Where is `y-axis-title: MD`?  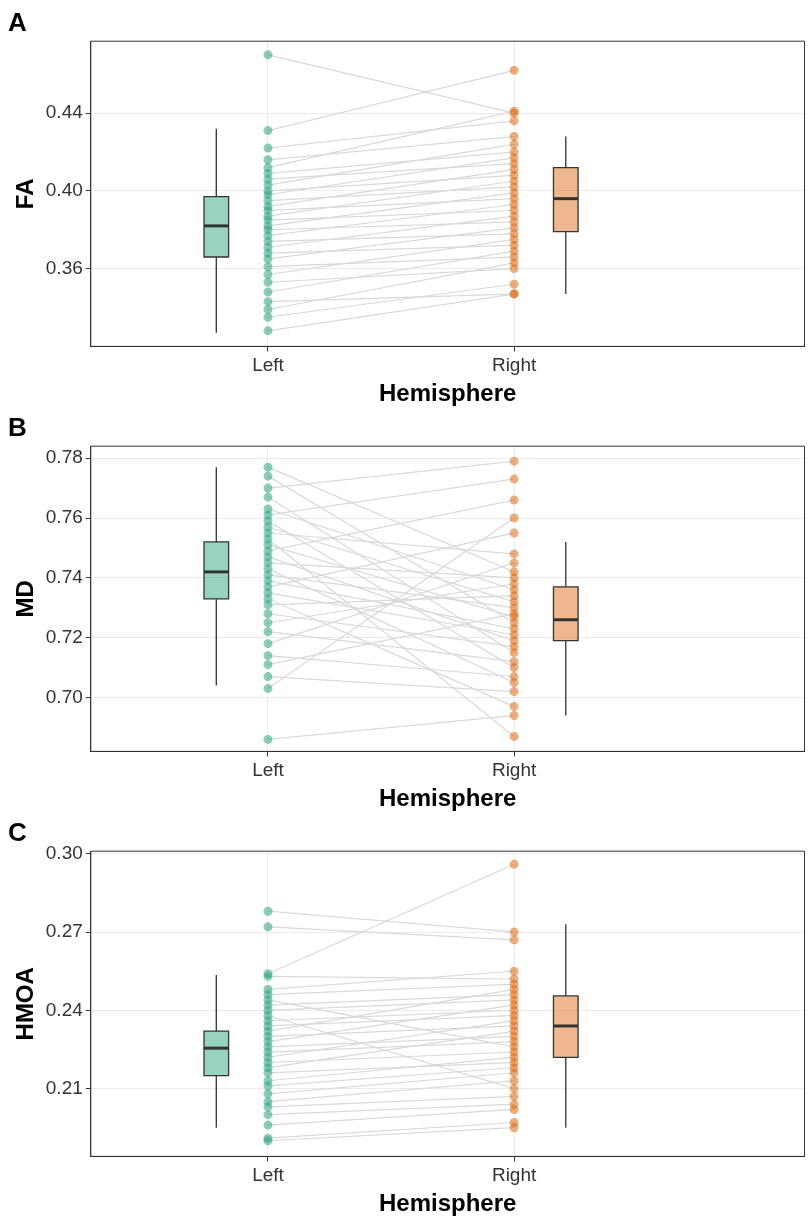 y-axis-title: MD is located at coordinates (25, 599).